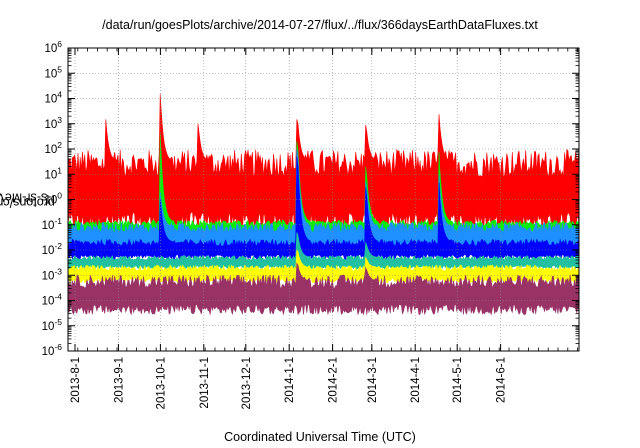 This screenshot has width=640, height=448. I want to click on y-tick-label-9: 10³, so click(53, 123).